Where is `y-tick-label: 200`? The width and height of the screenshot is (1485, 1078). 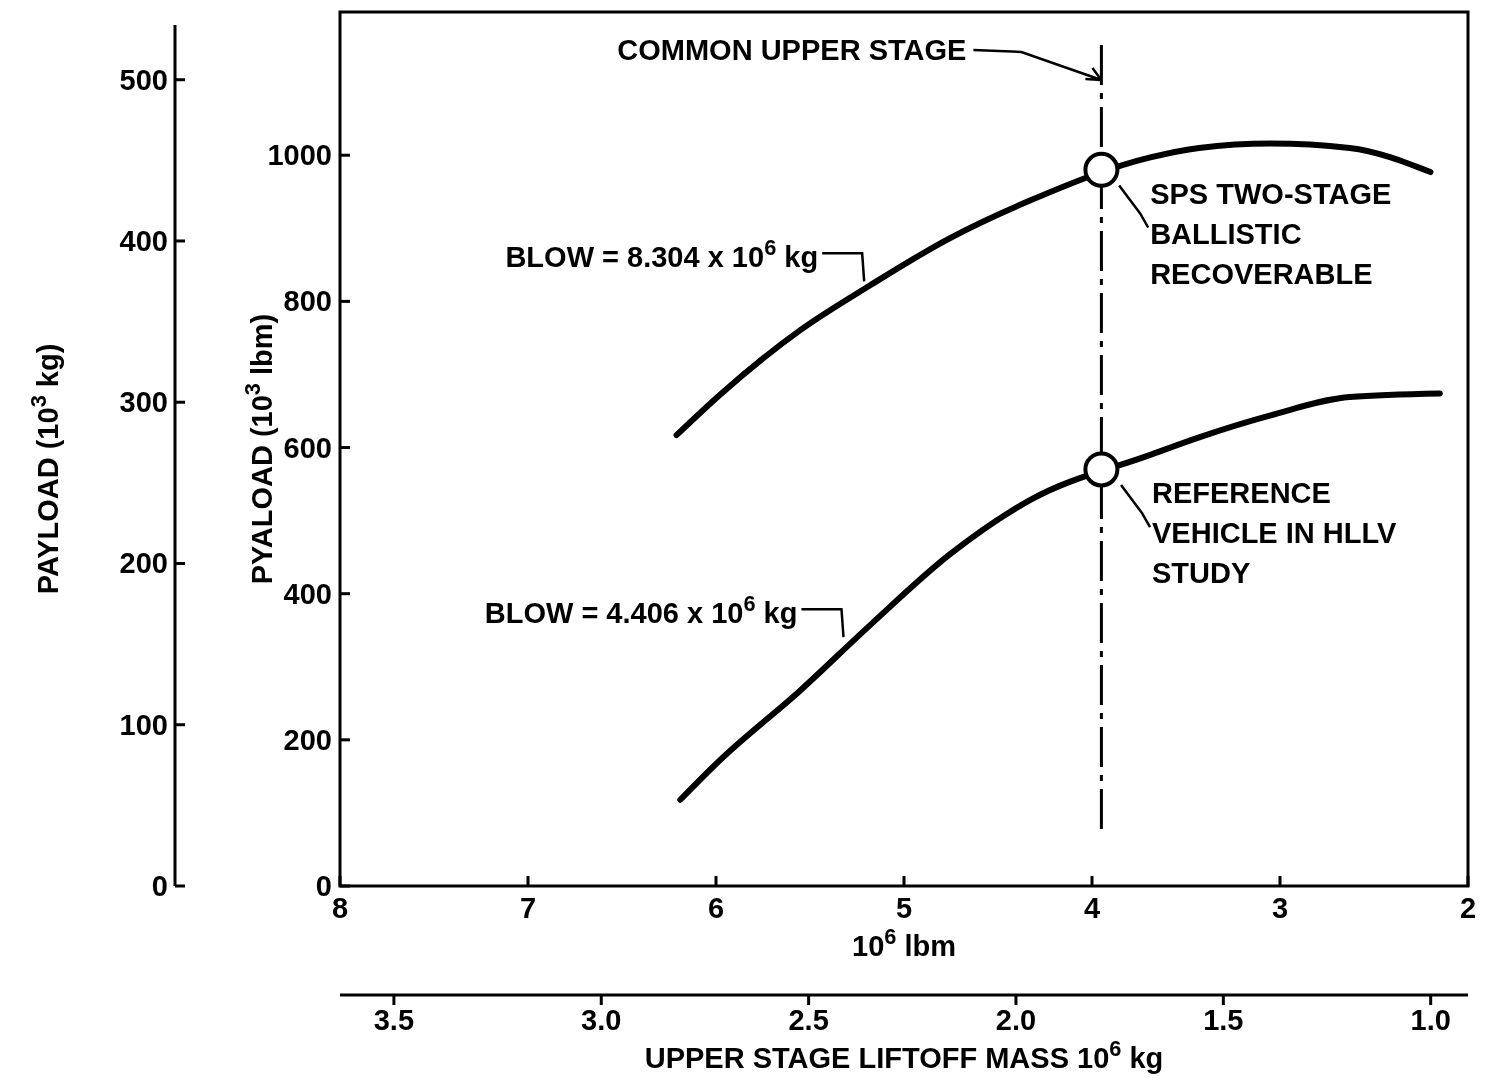 y-tick-label: 200 is located at coordinates (307, 739).